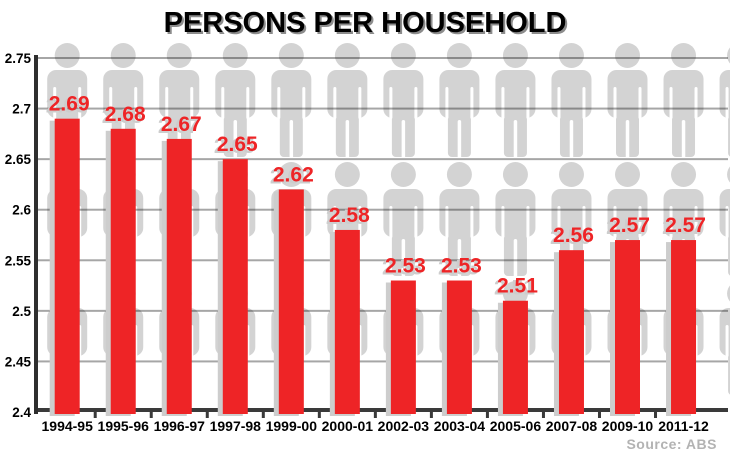 The image size is (730, 459). What do you see at coordinates (18, 361) in the screenshot?
I see `y-tick-label: 2.45` at bounding box center [18, 361].